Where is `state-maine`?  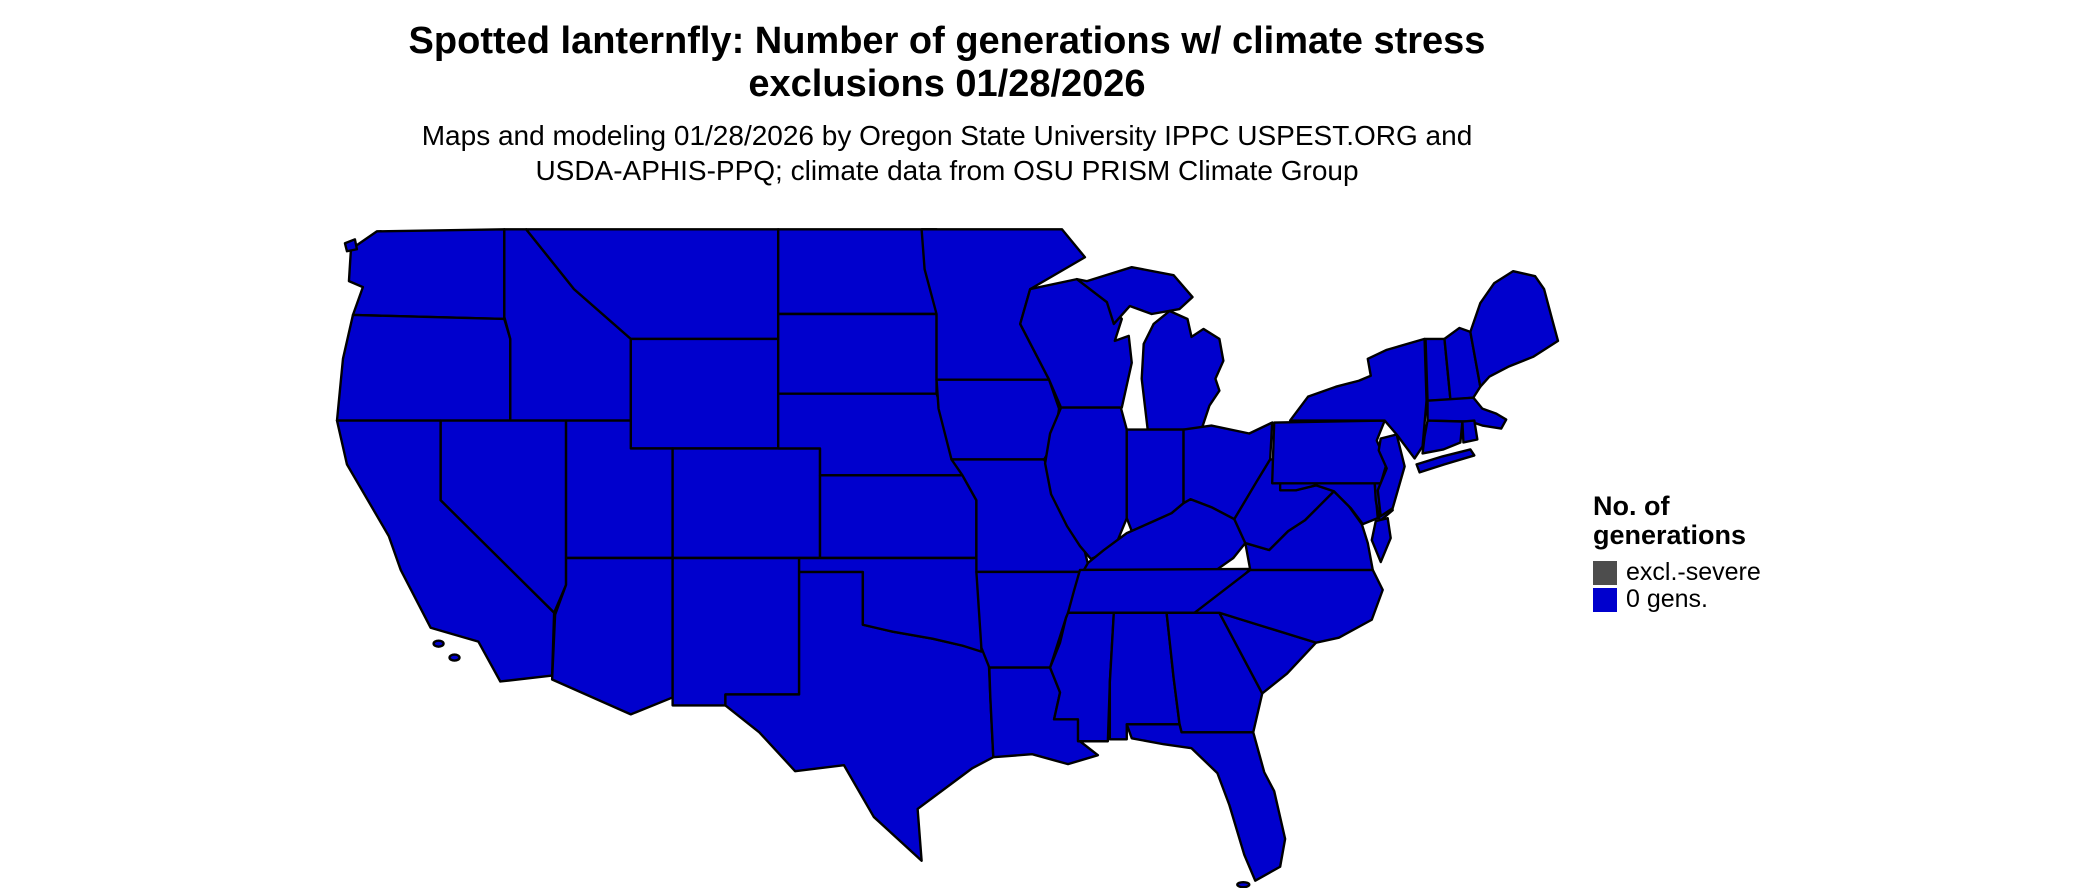
state-maine is located at coordinates (1514, 328).